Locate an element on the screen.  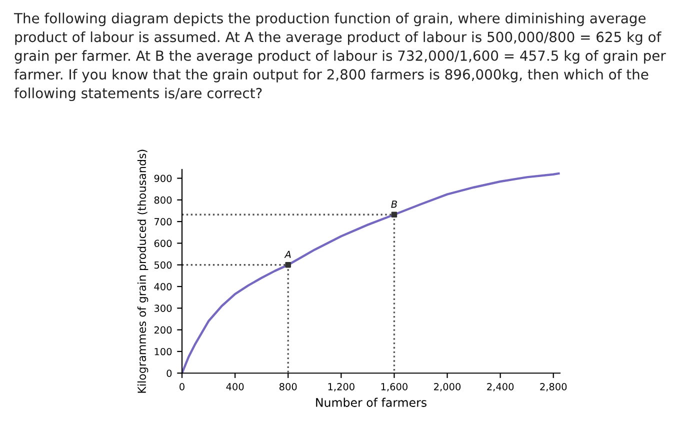
y-tick-label: 900 is located at coordinates (163, 178).